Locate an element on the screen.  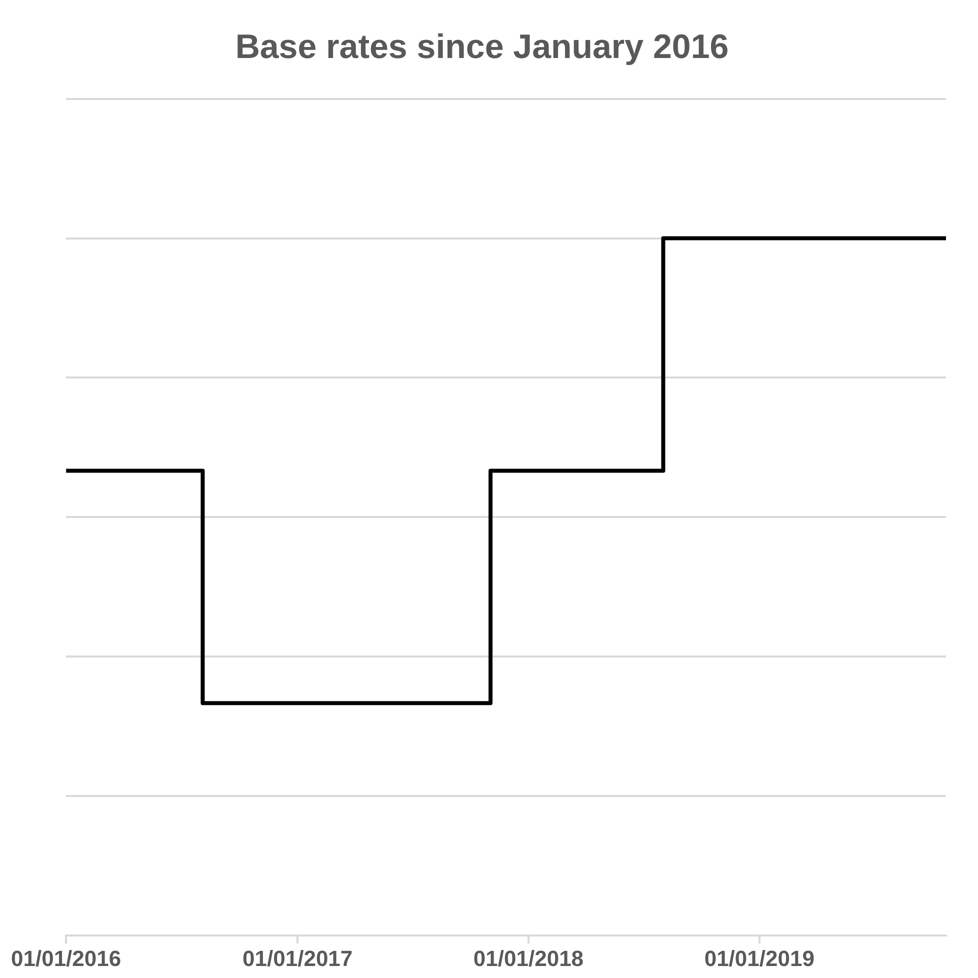
x-tick-label: 01/01/2019 is located at coordinates (759, 958).